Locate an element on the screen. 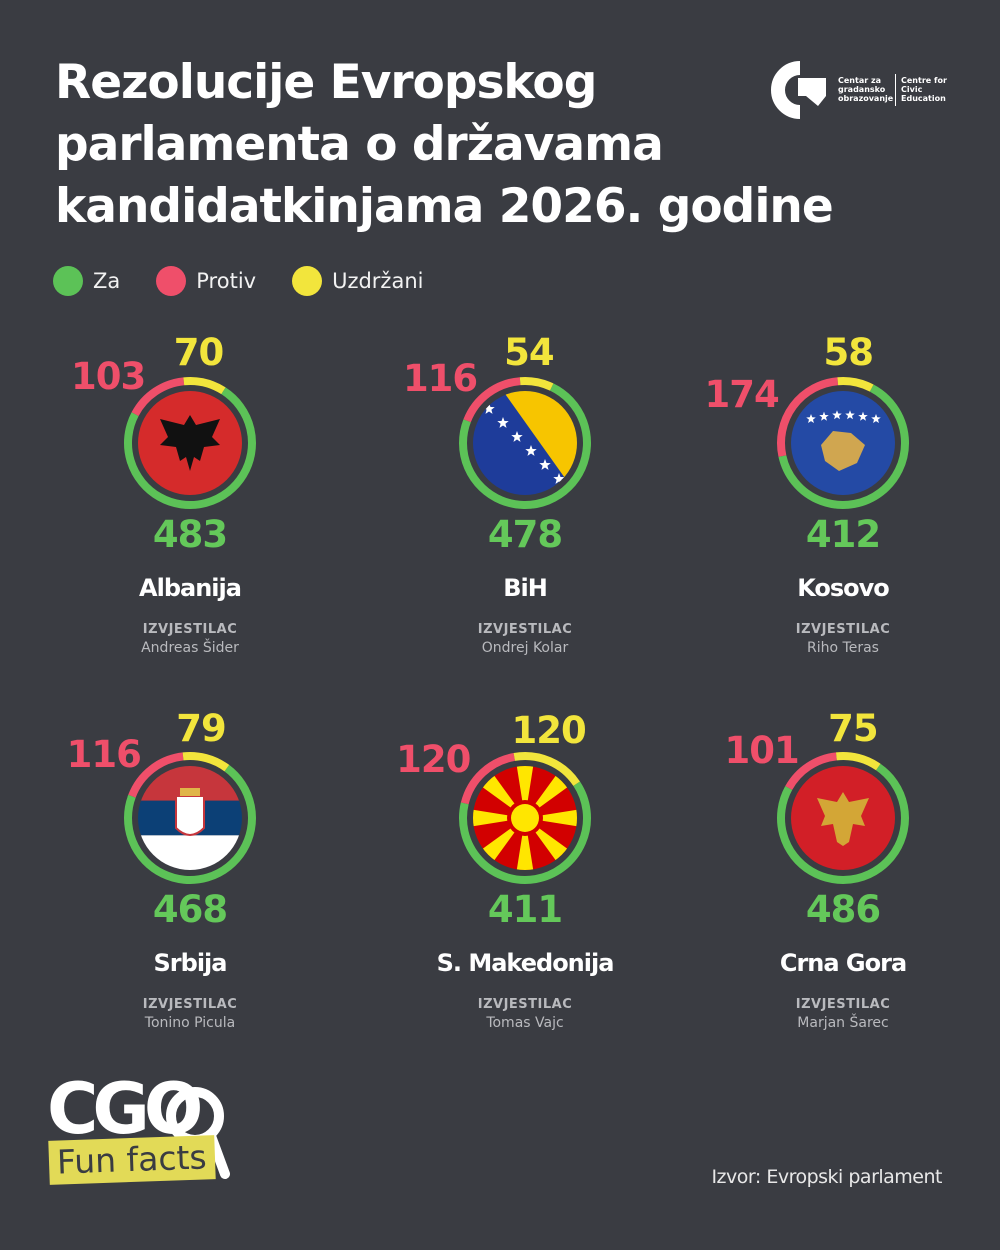  country-name: Albanija is located at coordinates (190, 588).